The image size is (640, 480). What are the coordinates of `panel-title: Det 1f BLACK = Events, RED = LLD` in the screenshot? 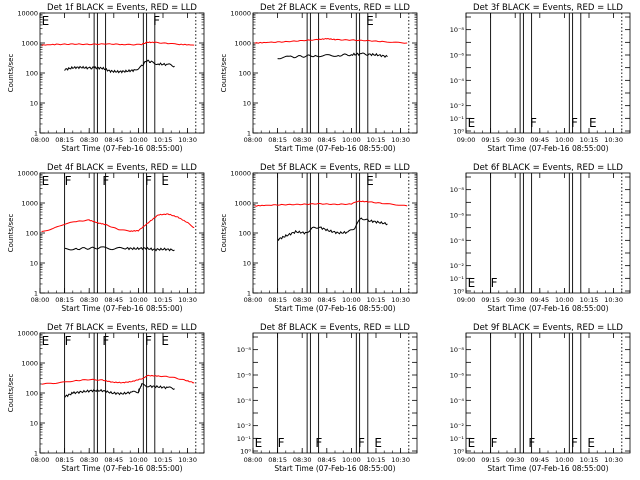 It's located at (122, 8).